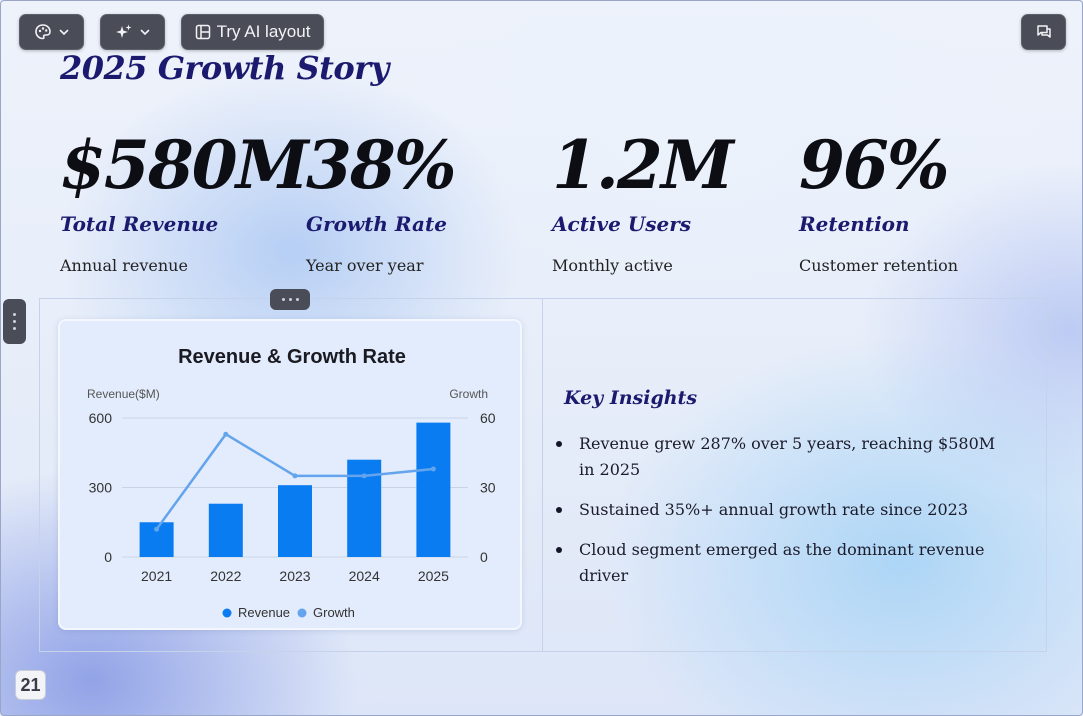 The height and width of the screenshot is (716, 1083). I want to click on comments-button, so click(1043, 32).